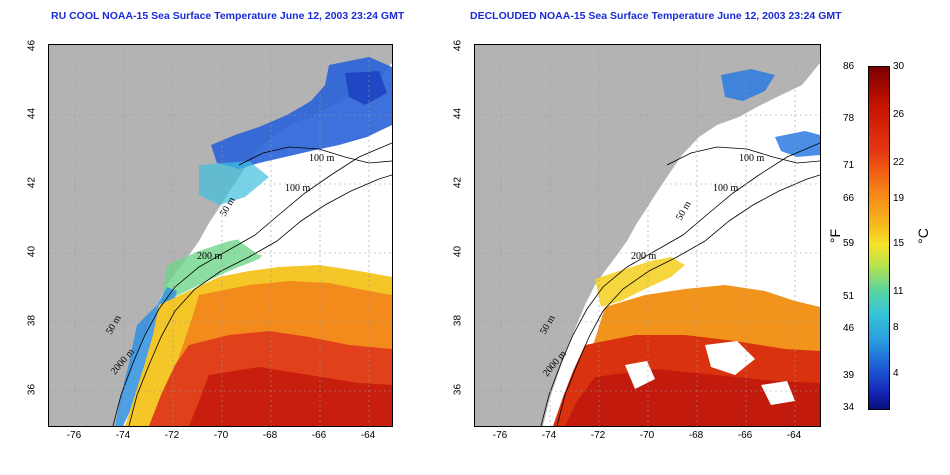 The image size is (950, 475). I want to click on fahrenheit-tick: 71, so click(849, 165).